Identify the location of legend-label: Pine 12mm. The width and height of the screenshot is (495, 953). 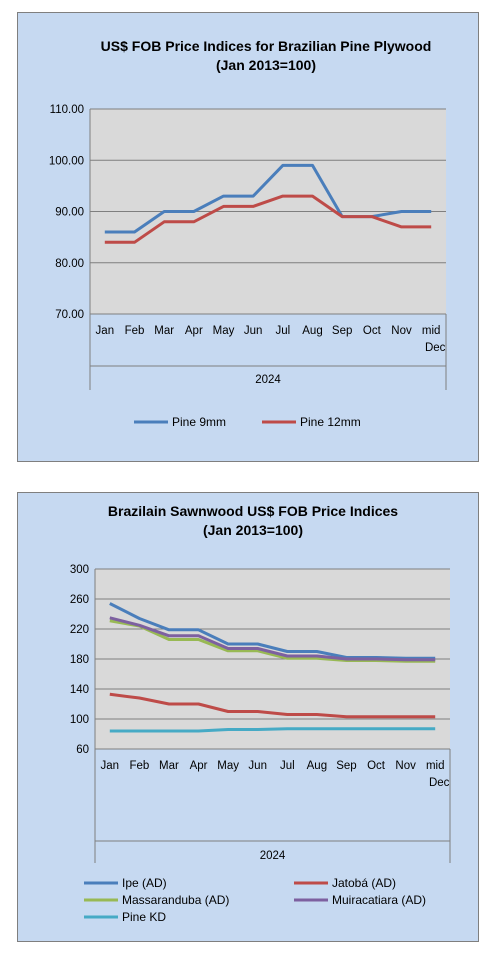
(330, 422).